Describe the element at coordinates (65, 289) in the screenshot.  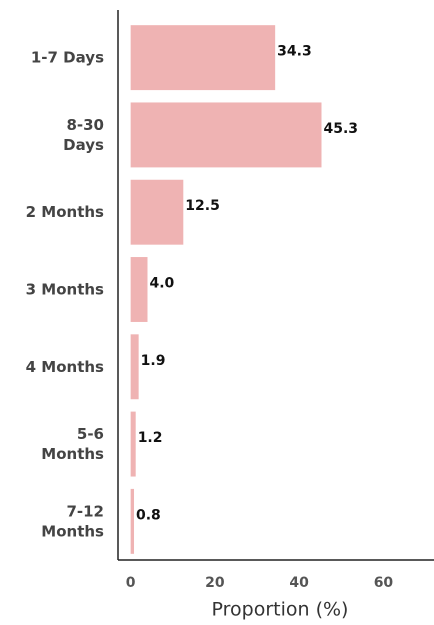
I see `y-tick-label: 3 Months` at that location.